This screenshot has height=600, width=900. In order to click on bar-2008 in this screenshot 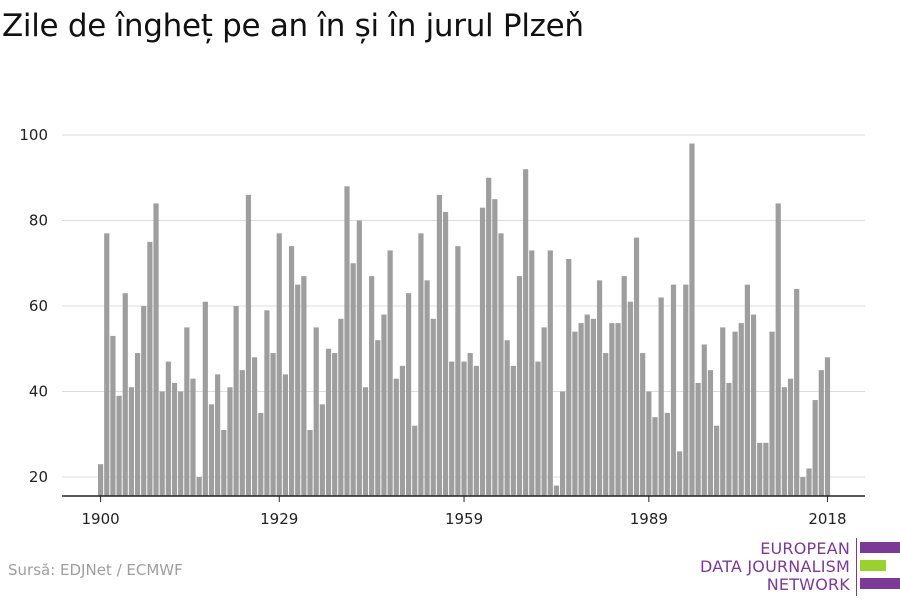, I will do `click(766, 469)`.